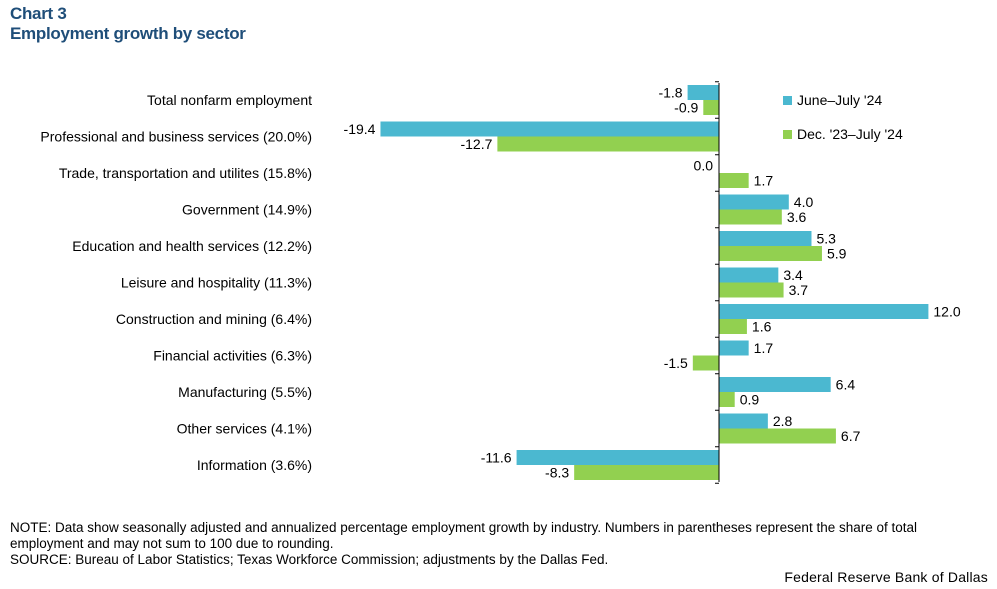 The width and height of the screenshot is (997, 589). I want to click on data-label: -19.4, so click(360, 129).